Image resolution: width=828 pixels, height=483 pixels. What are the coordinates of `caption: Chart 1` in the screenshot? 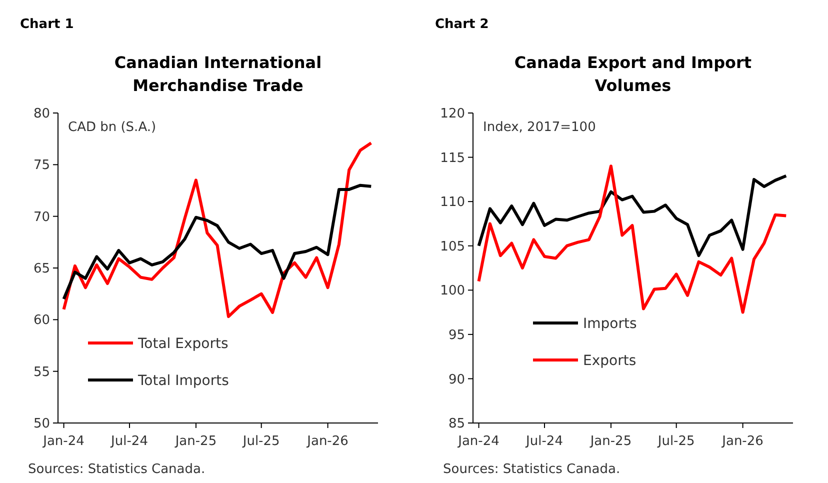 It's located at (47, 24).